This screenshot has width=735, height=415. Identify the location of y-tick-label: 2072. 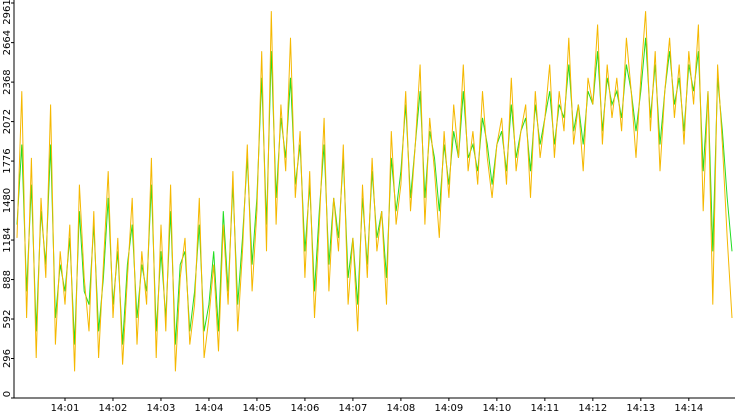
(7, 121).